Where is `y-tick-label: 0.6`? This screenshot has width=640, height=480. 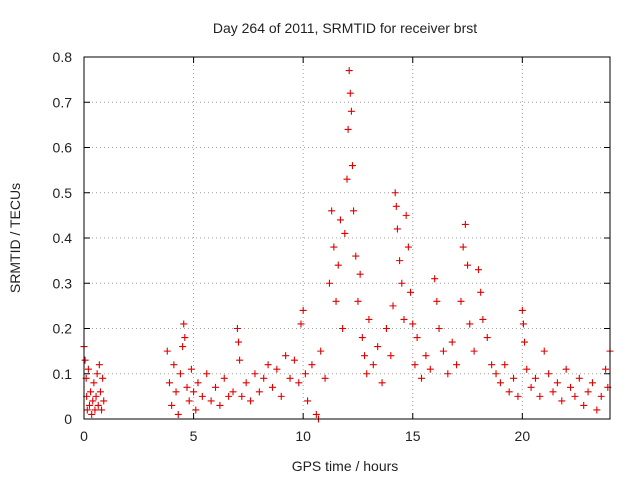 y-tick-label: 0.6 is located at coordinates (63, 148).